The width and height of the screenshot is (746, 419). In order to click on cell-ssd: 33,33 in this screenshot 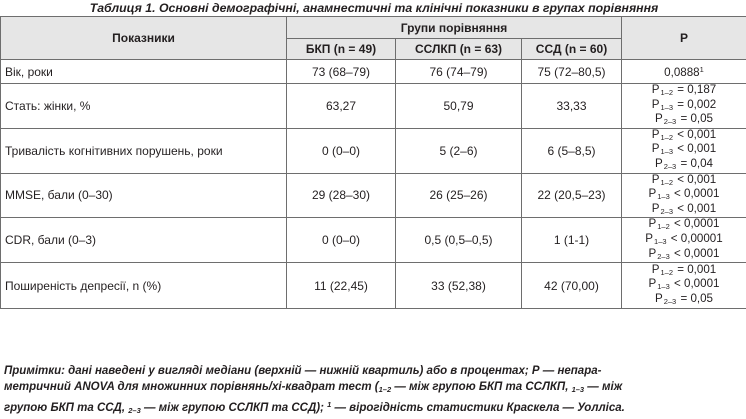, I will do `click(571, 106)`.